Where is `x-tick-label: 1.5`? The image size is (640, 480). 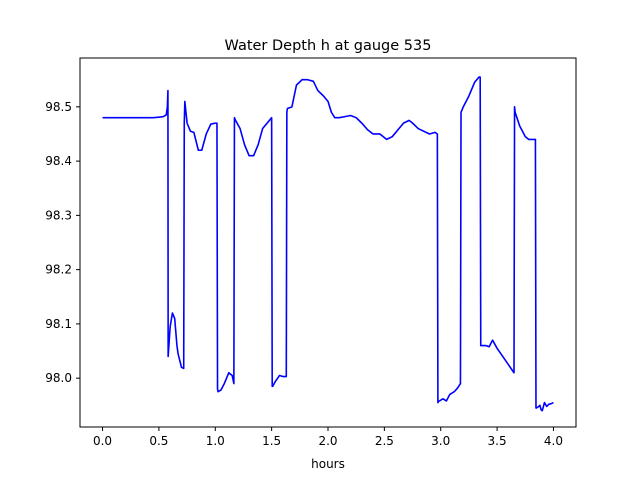 x-tick-label: 1.5 is located at coordinates (271, 441).